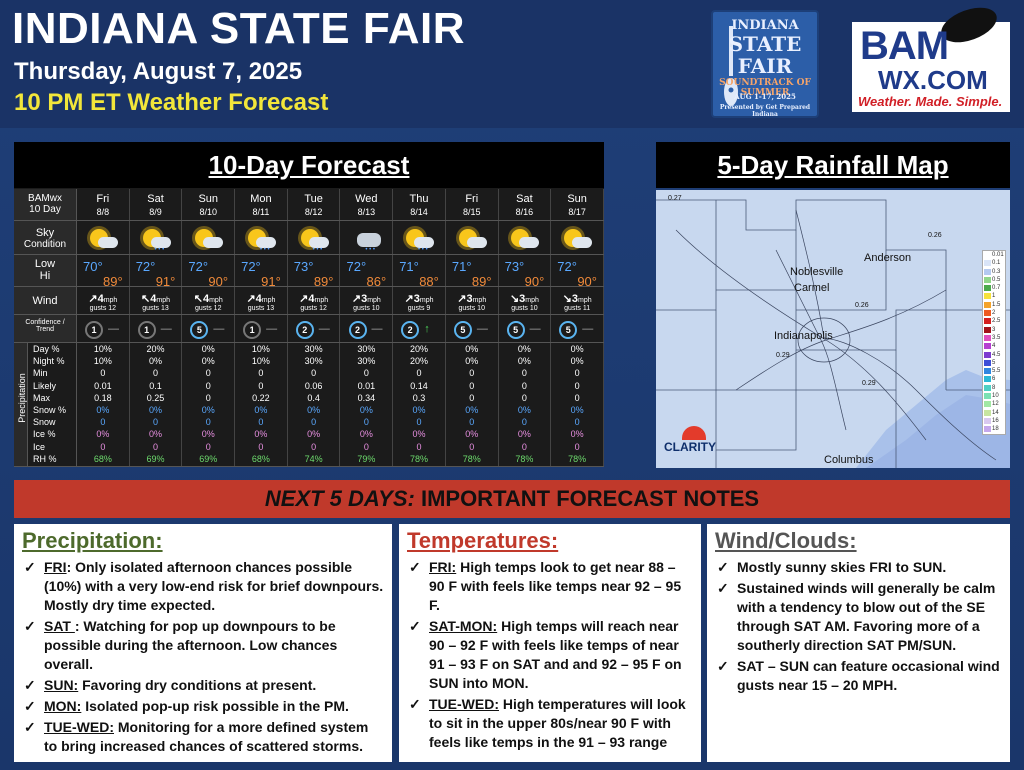 This screenshot has width=1024, height=770. What do you see at coordinates (994, 396) in the screenshot?
I see `legend-item: 10` at bounding box center [994, 396].